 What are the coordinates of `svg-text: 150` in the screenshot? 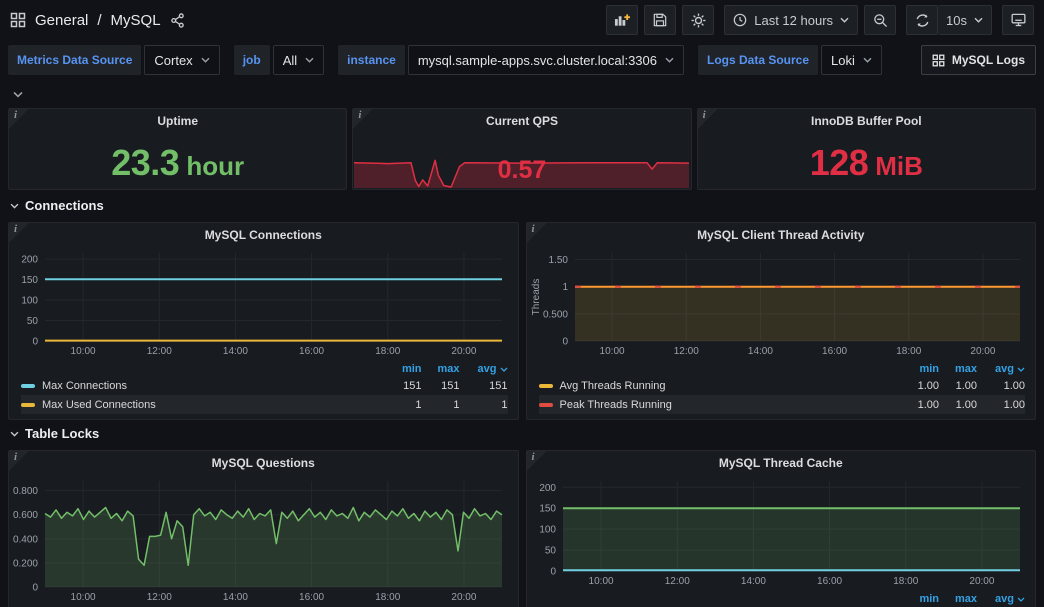 It's located at (29, 280).